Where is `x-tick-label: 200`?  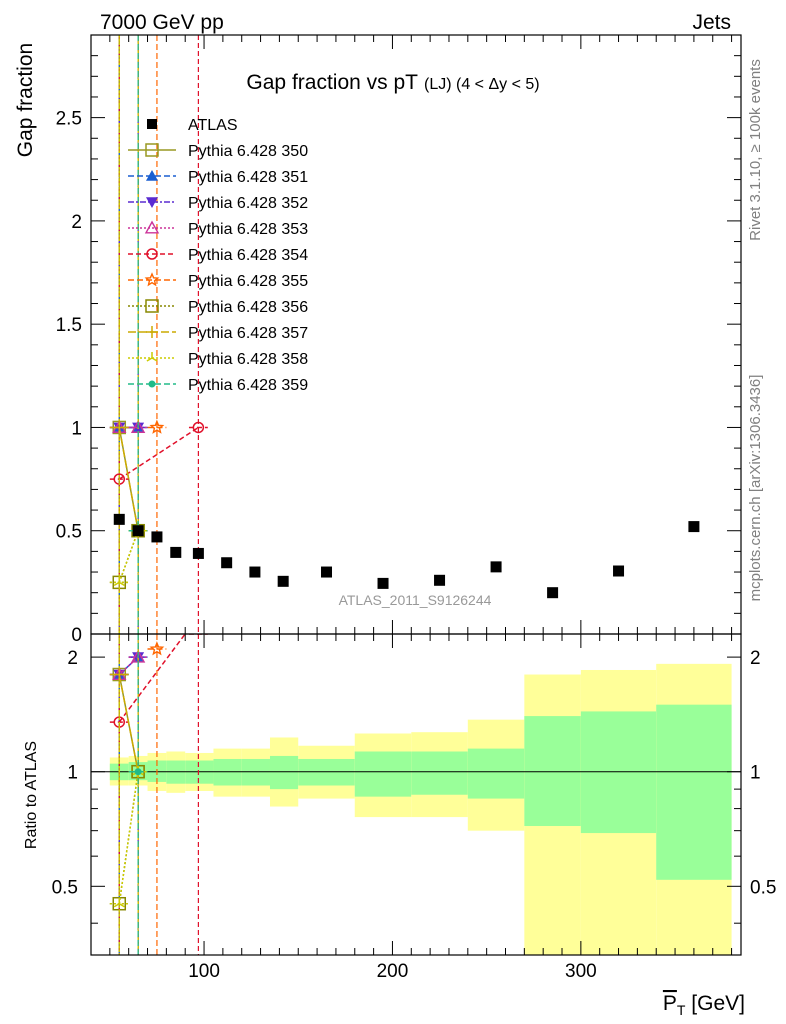
x-tick-label: 200 is located at coordinates (393, 971).